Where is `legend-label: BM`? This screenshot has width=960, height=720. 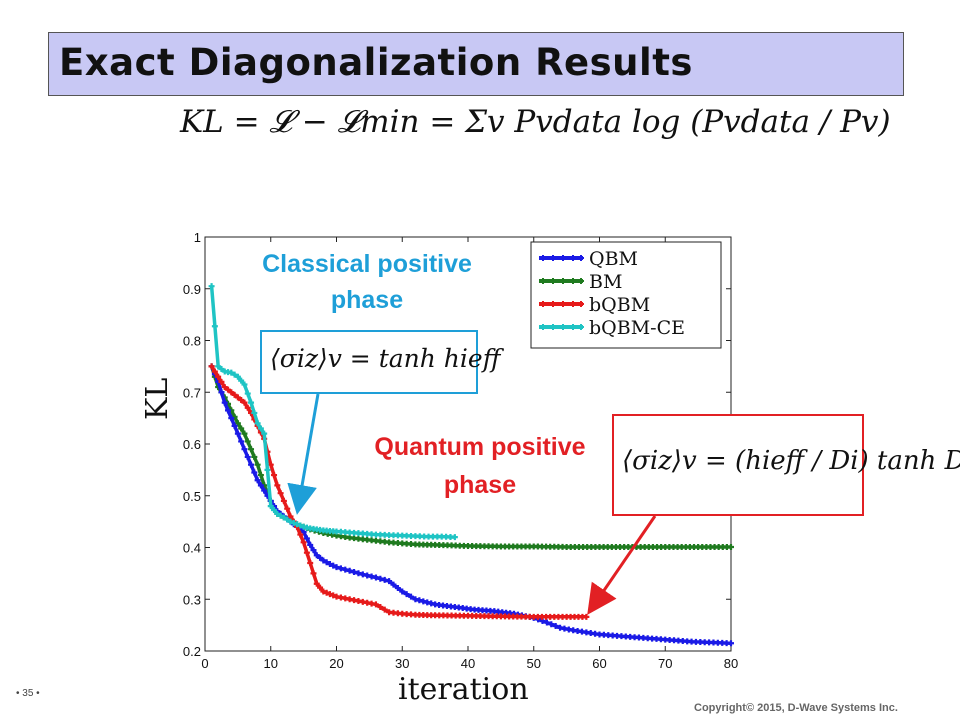 legend-label: BM is located at coordinates (605, 282).